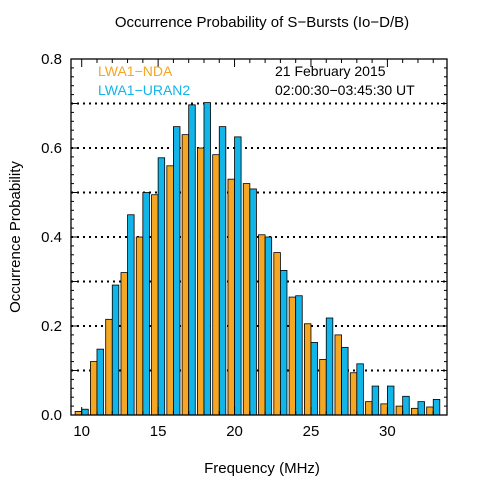 The image size is (483, 483). I want to click on x-tick-label: 20, so click(234, 431).